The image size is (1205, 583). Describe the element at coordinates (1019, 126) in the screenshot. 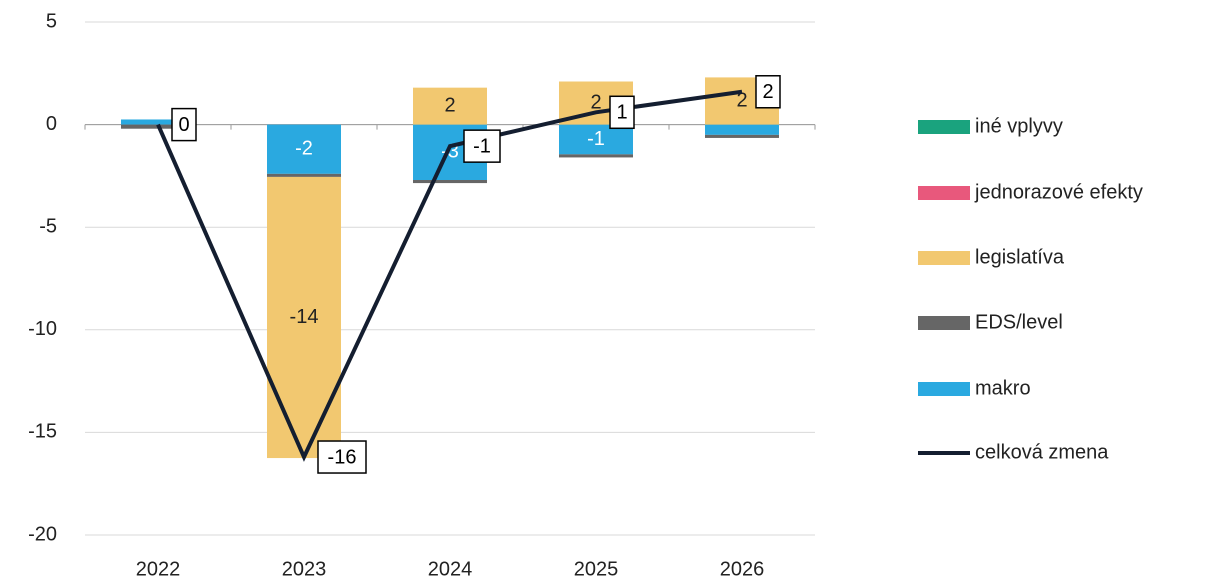

I see `legend-label: iné vplyvy` at that location.